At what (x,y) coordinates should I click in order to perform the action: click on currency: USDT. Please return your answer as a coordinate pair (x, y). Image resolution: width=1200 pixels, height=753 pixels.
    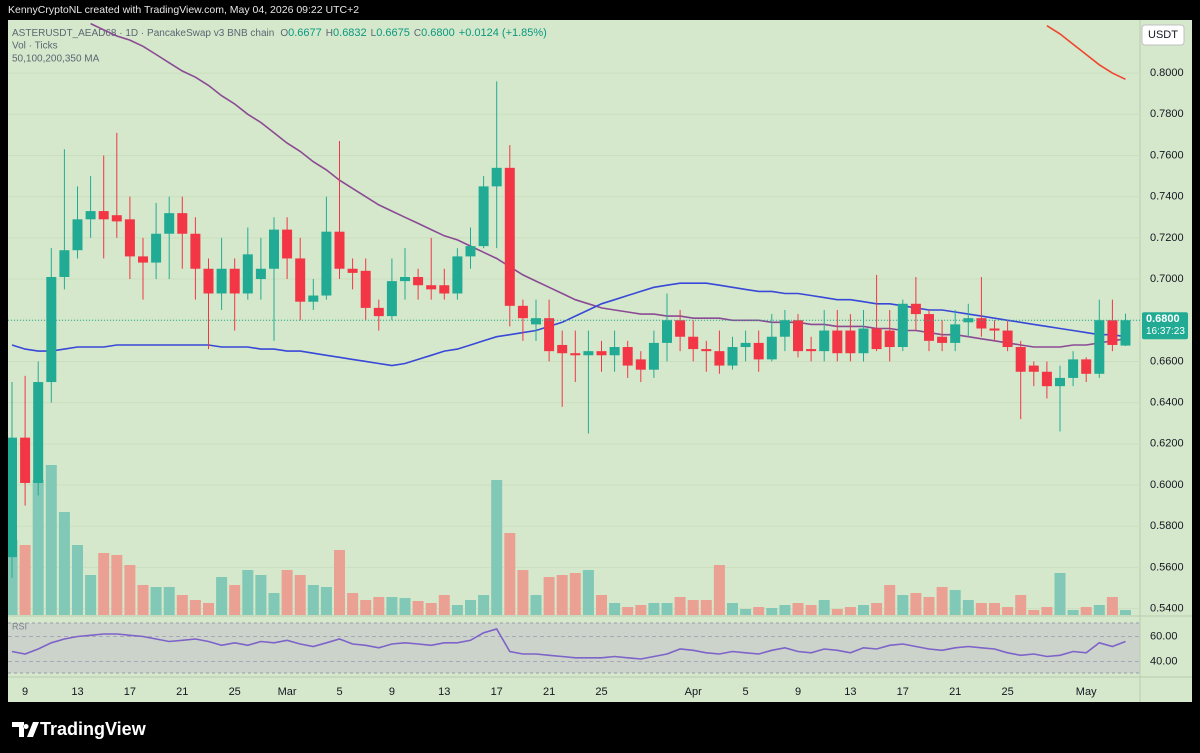
    Looking at the image, I should click on (1163, 35).